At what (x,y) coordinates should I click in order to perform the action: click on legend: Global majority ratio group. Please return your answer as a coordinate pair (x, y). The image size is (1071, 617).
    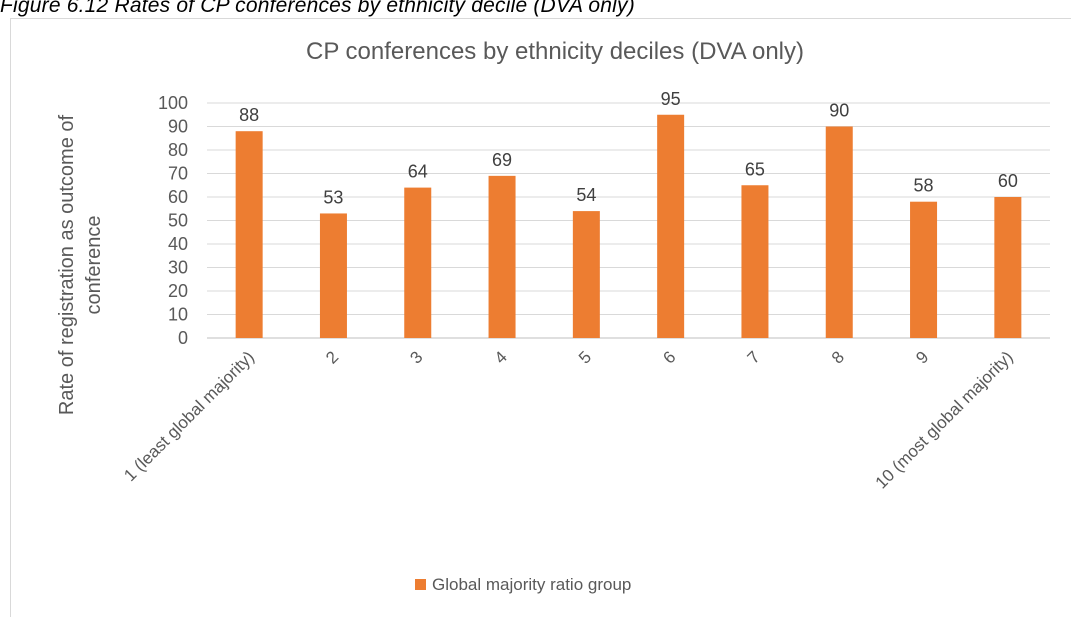
    Looking at the image, I should click on (523, 584).